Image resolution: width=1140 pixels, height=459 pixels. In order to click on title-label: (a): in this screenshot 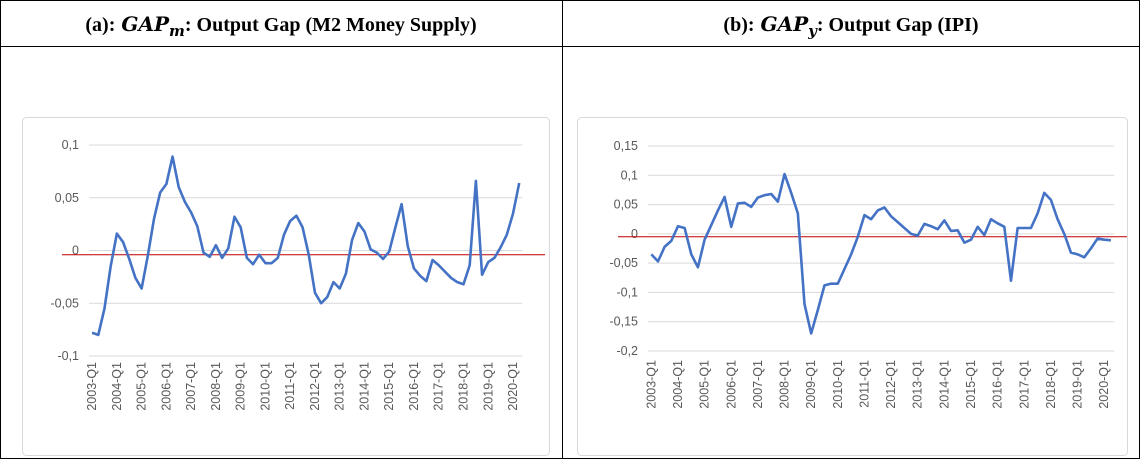, I will do `click(100, 25)`.